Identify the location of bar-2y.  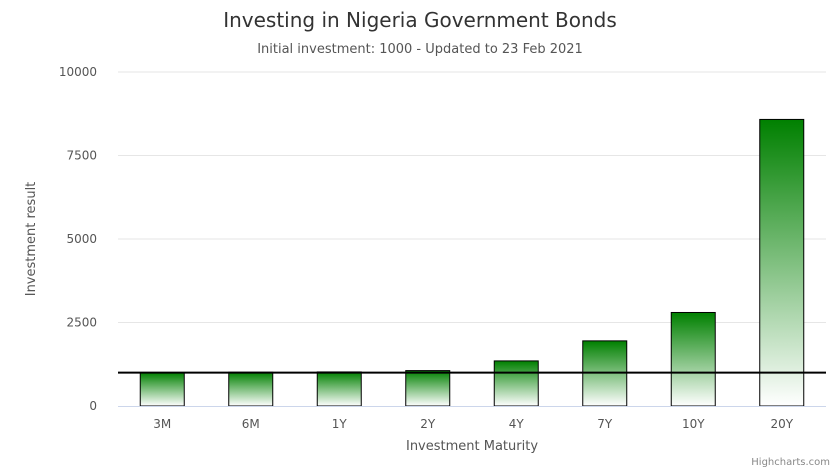
(428, 388).